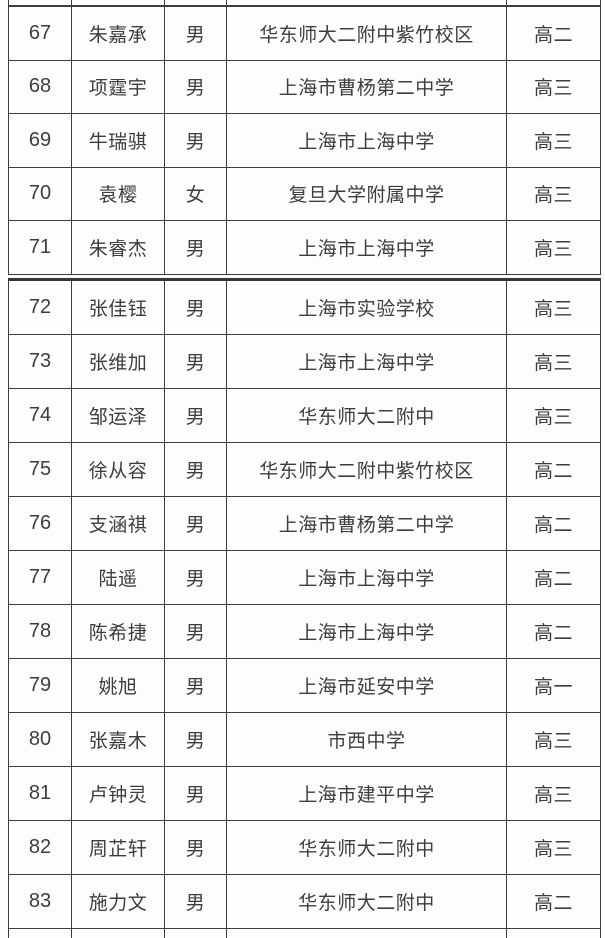 The image size is (605, 938). Describe the element at coordinates (118, 361) in the screenshot. I see `cell-name: 张维加` at that location.